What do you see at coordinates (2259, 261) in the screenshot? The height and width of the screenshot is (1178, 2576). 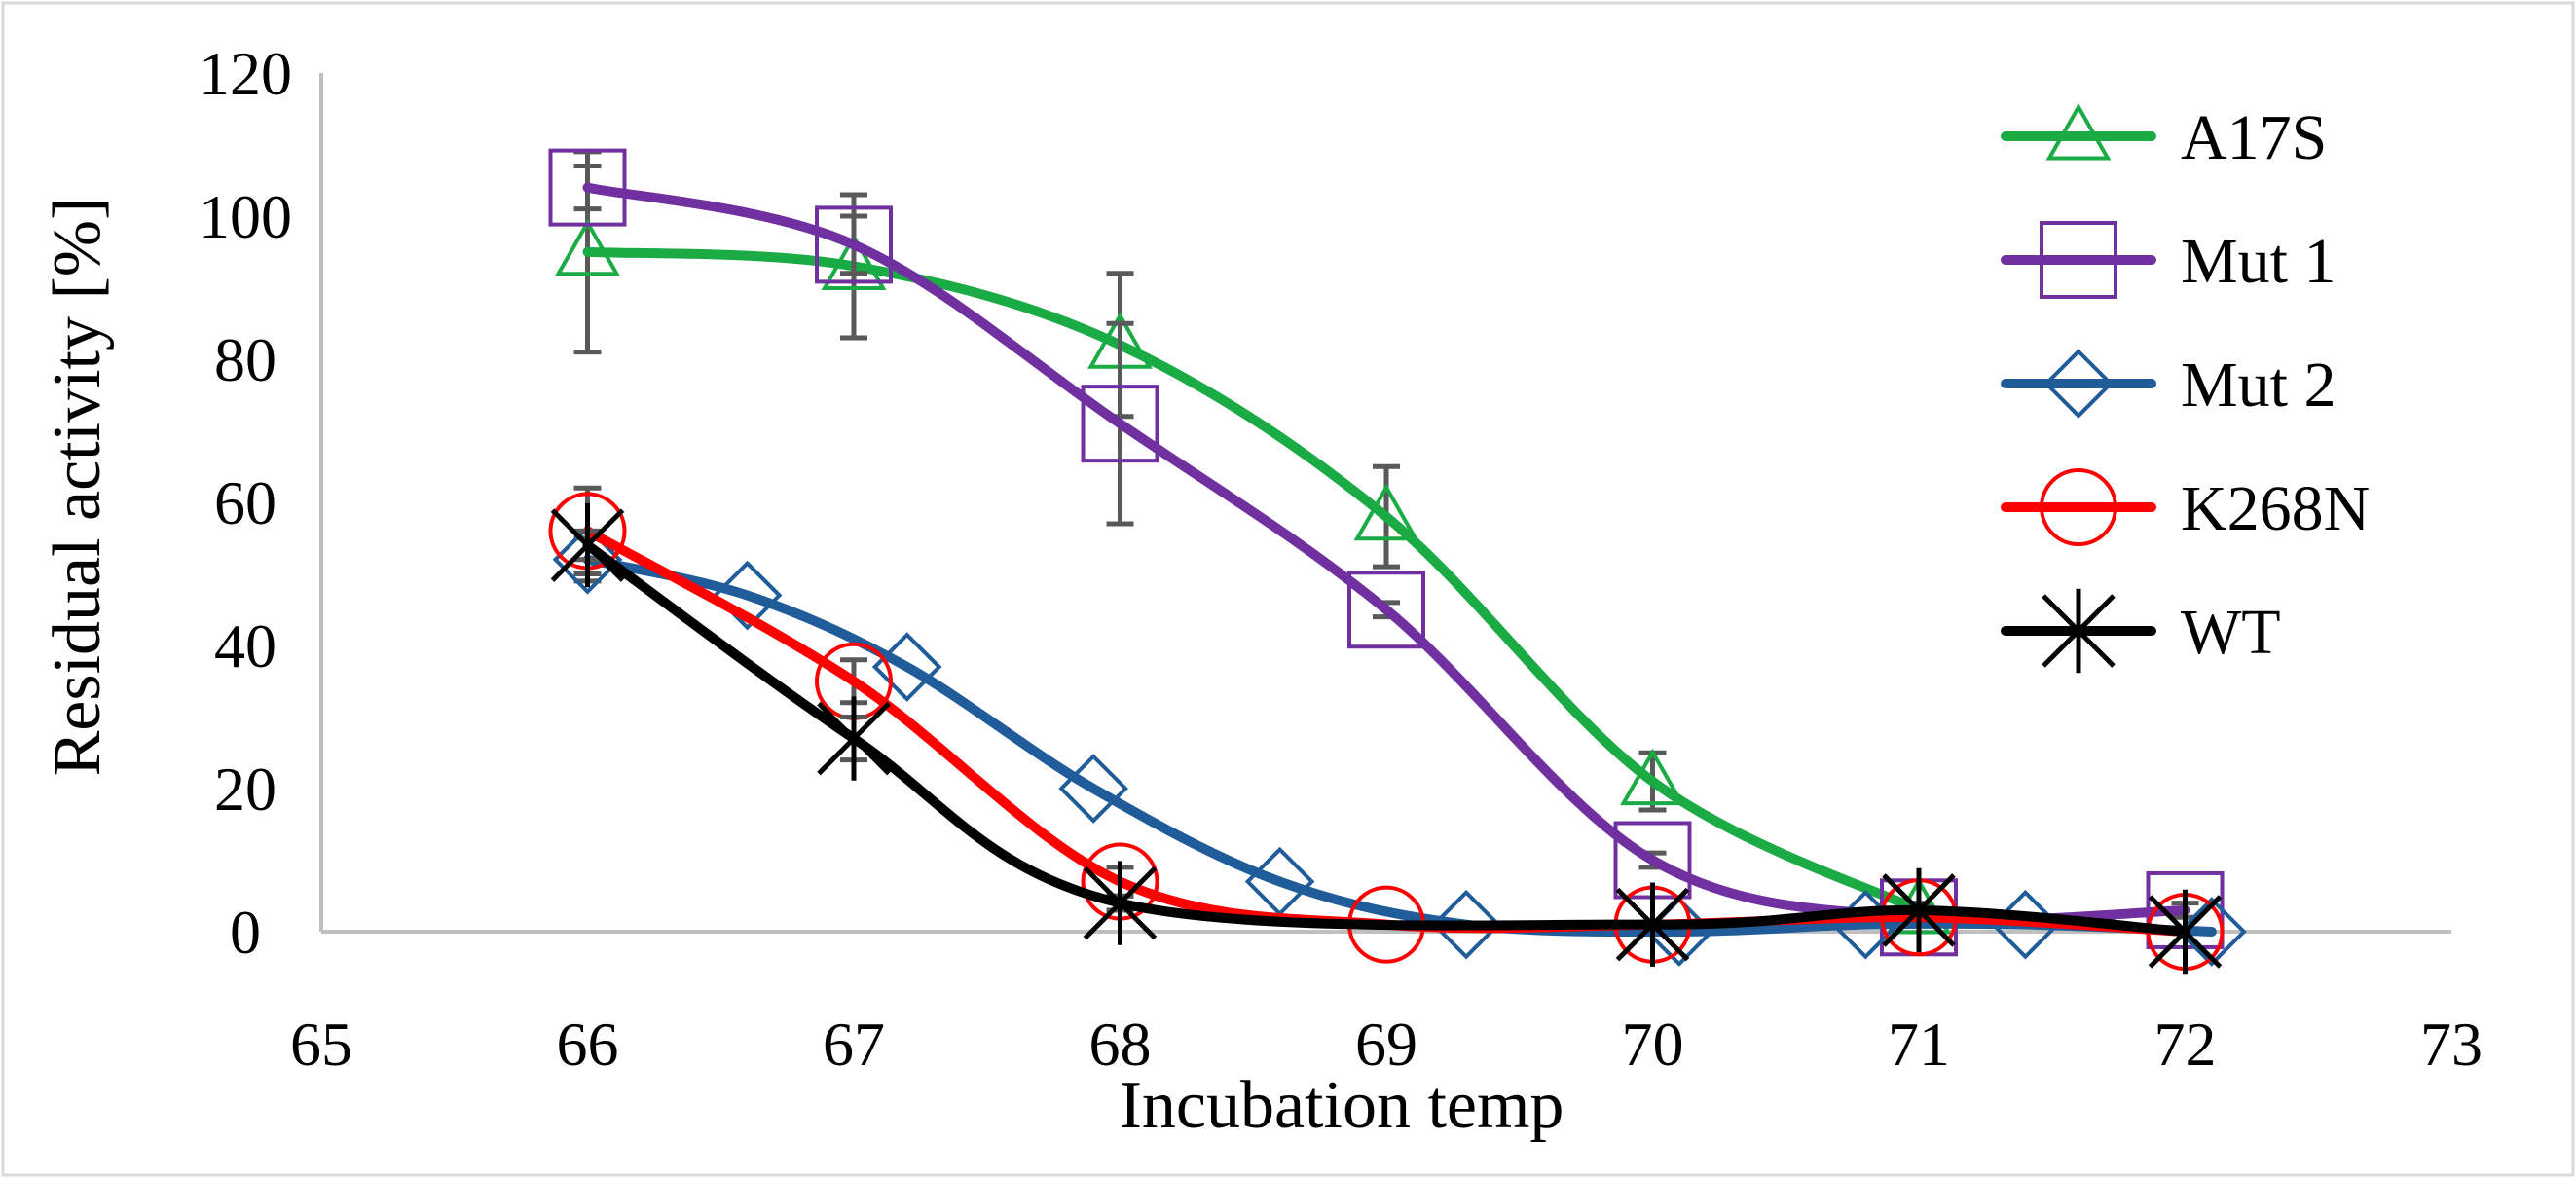 I see `legend-label-mut-1: Mut 1` at bounding box center [2259, 261].